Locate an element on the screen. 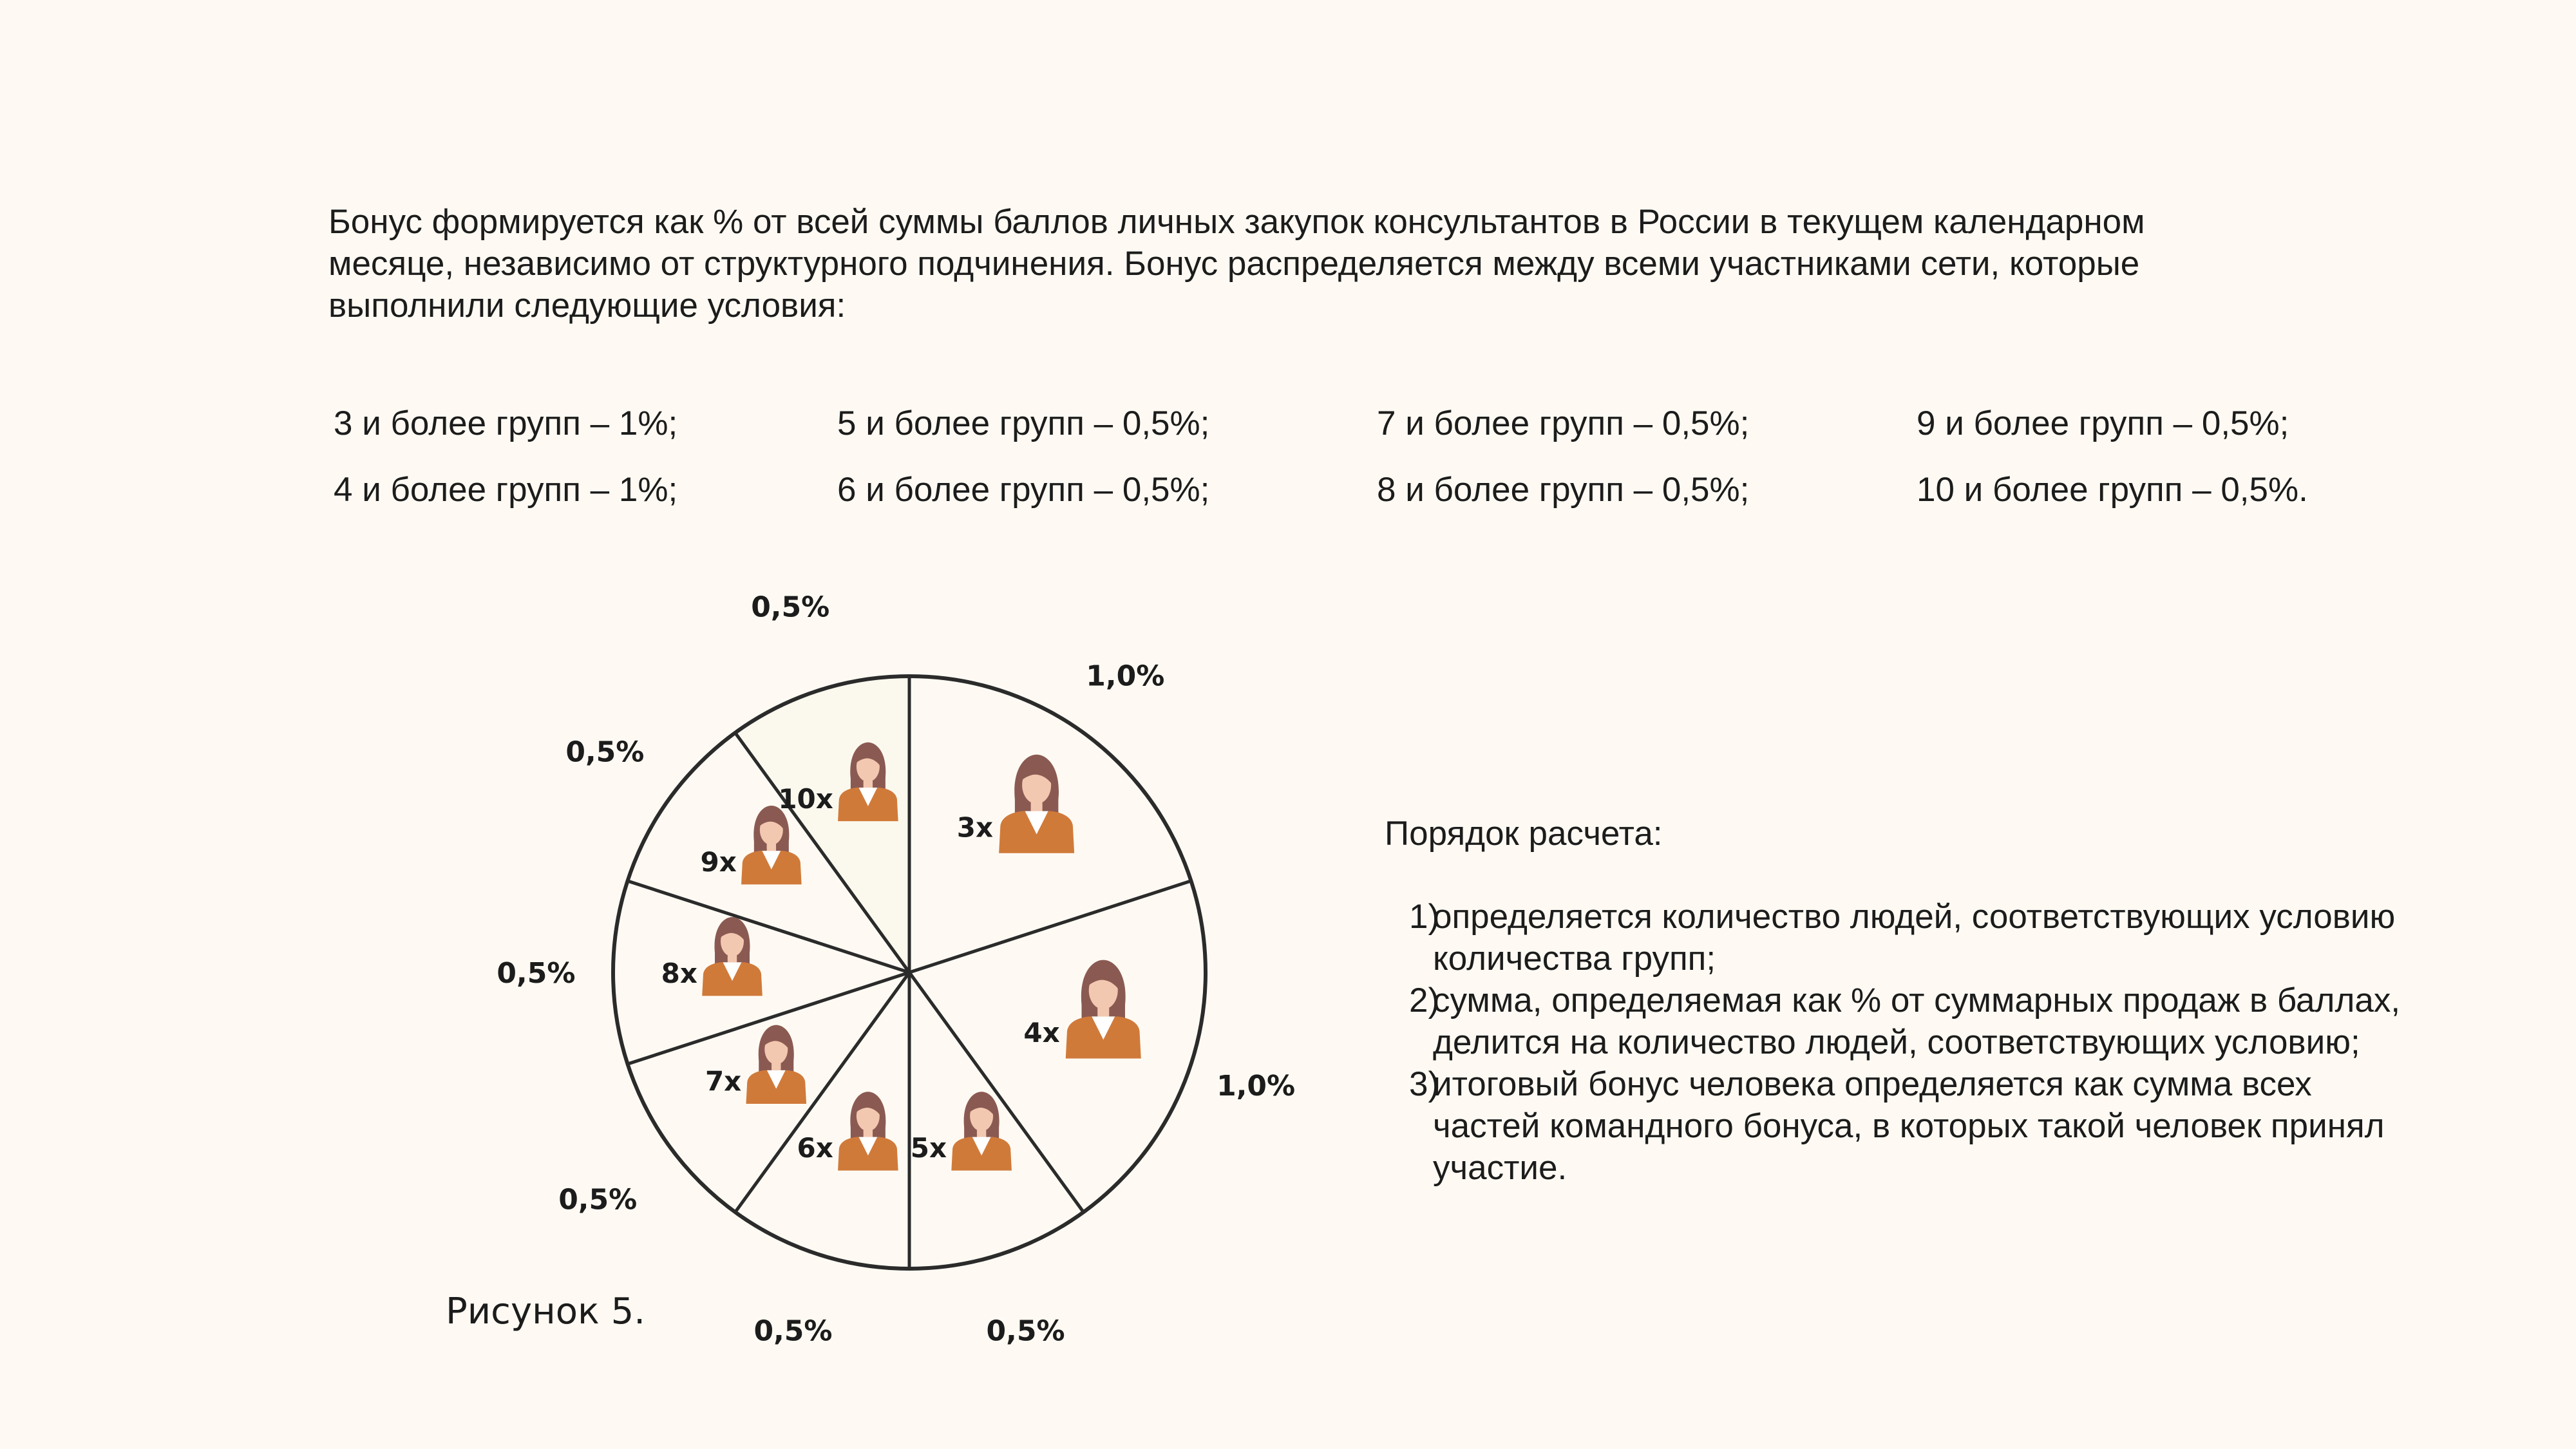  slice-count-label: 10x is located at coordinates (806, 799).